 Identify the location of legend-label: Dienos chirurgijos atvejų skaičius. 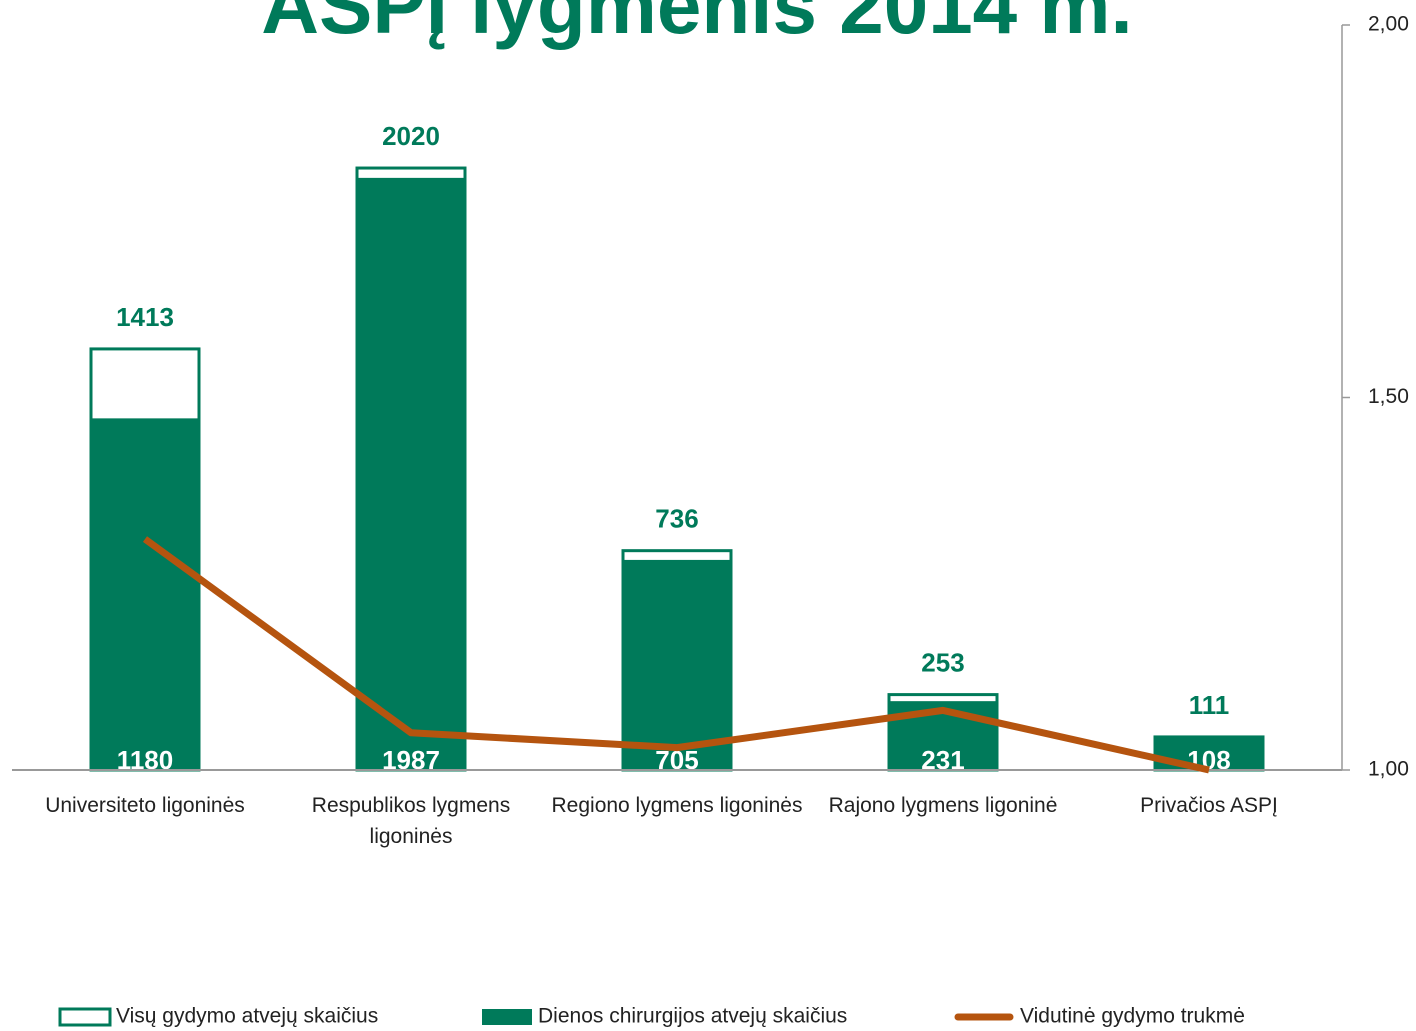
(692, 1016).